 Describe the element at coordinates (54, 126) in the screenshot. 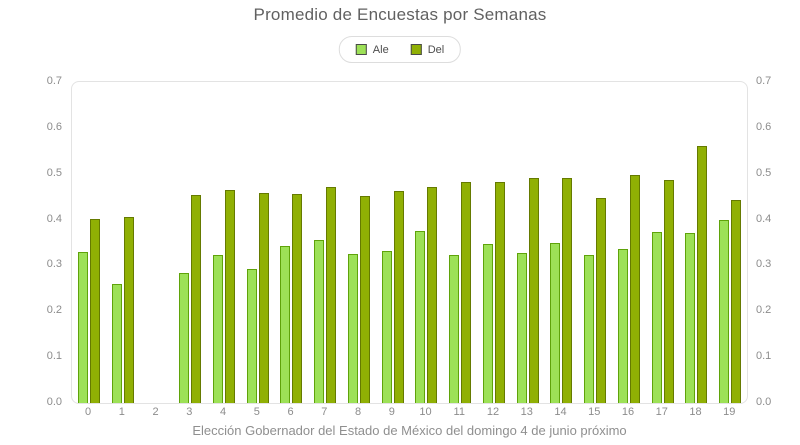

I see `y-tick-left-0.6: 0.6` at that location.